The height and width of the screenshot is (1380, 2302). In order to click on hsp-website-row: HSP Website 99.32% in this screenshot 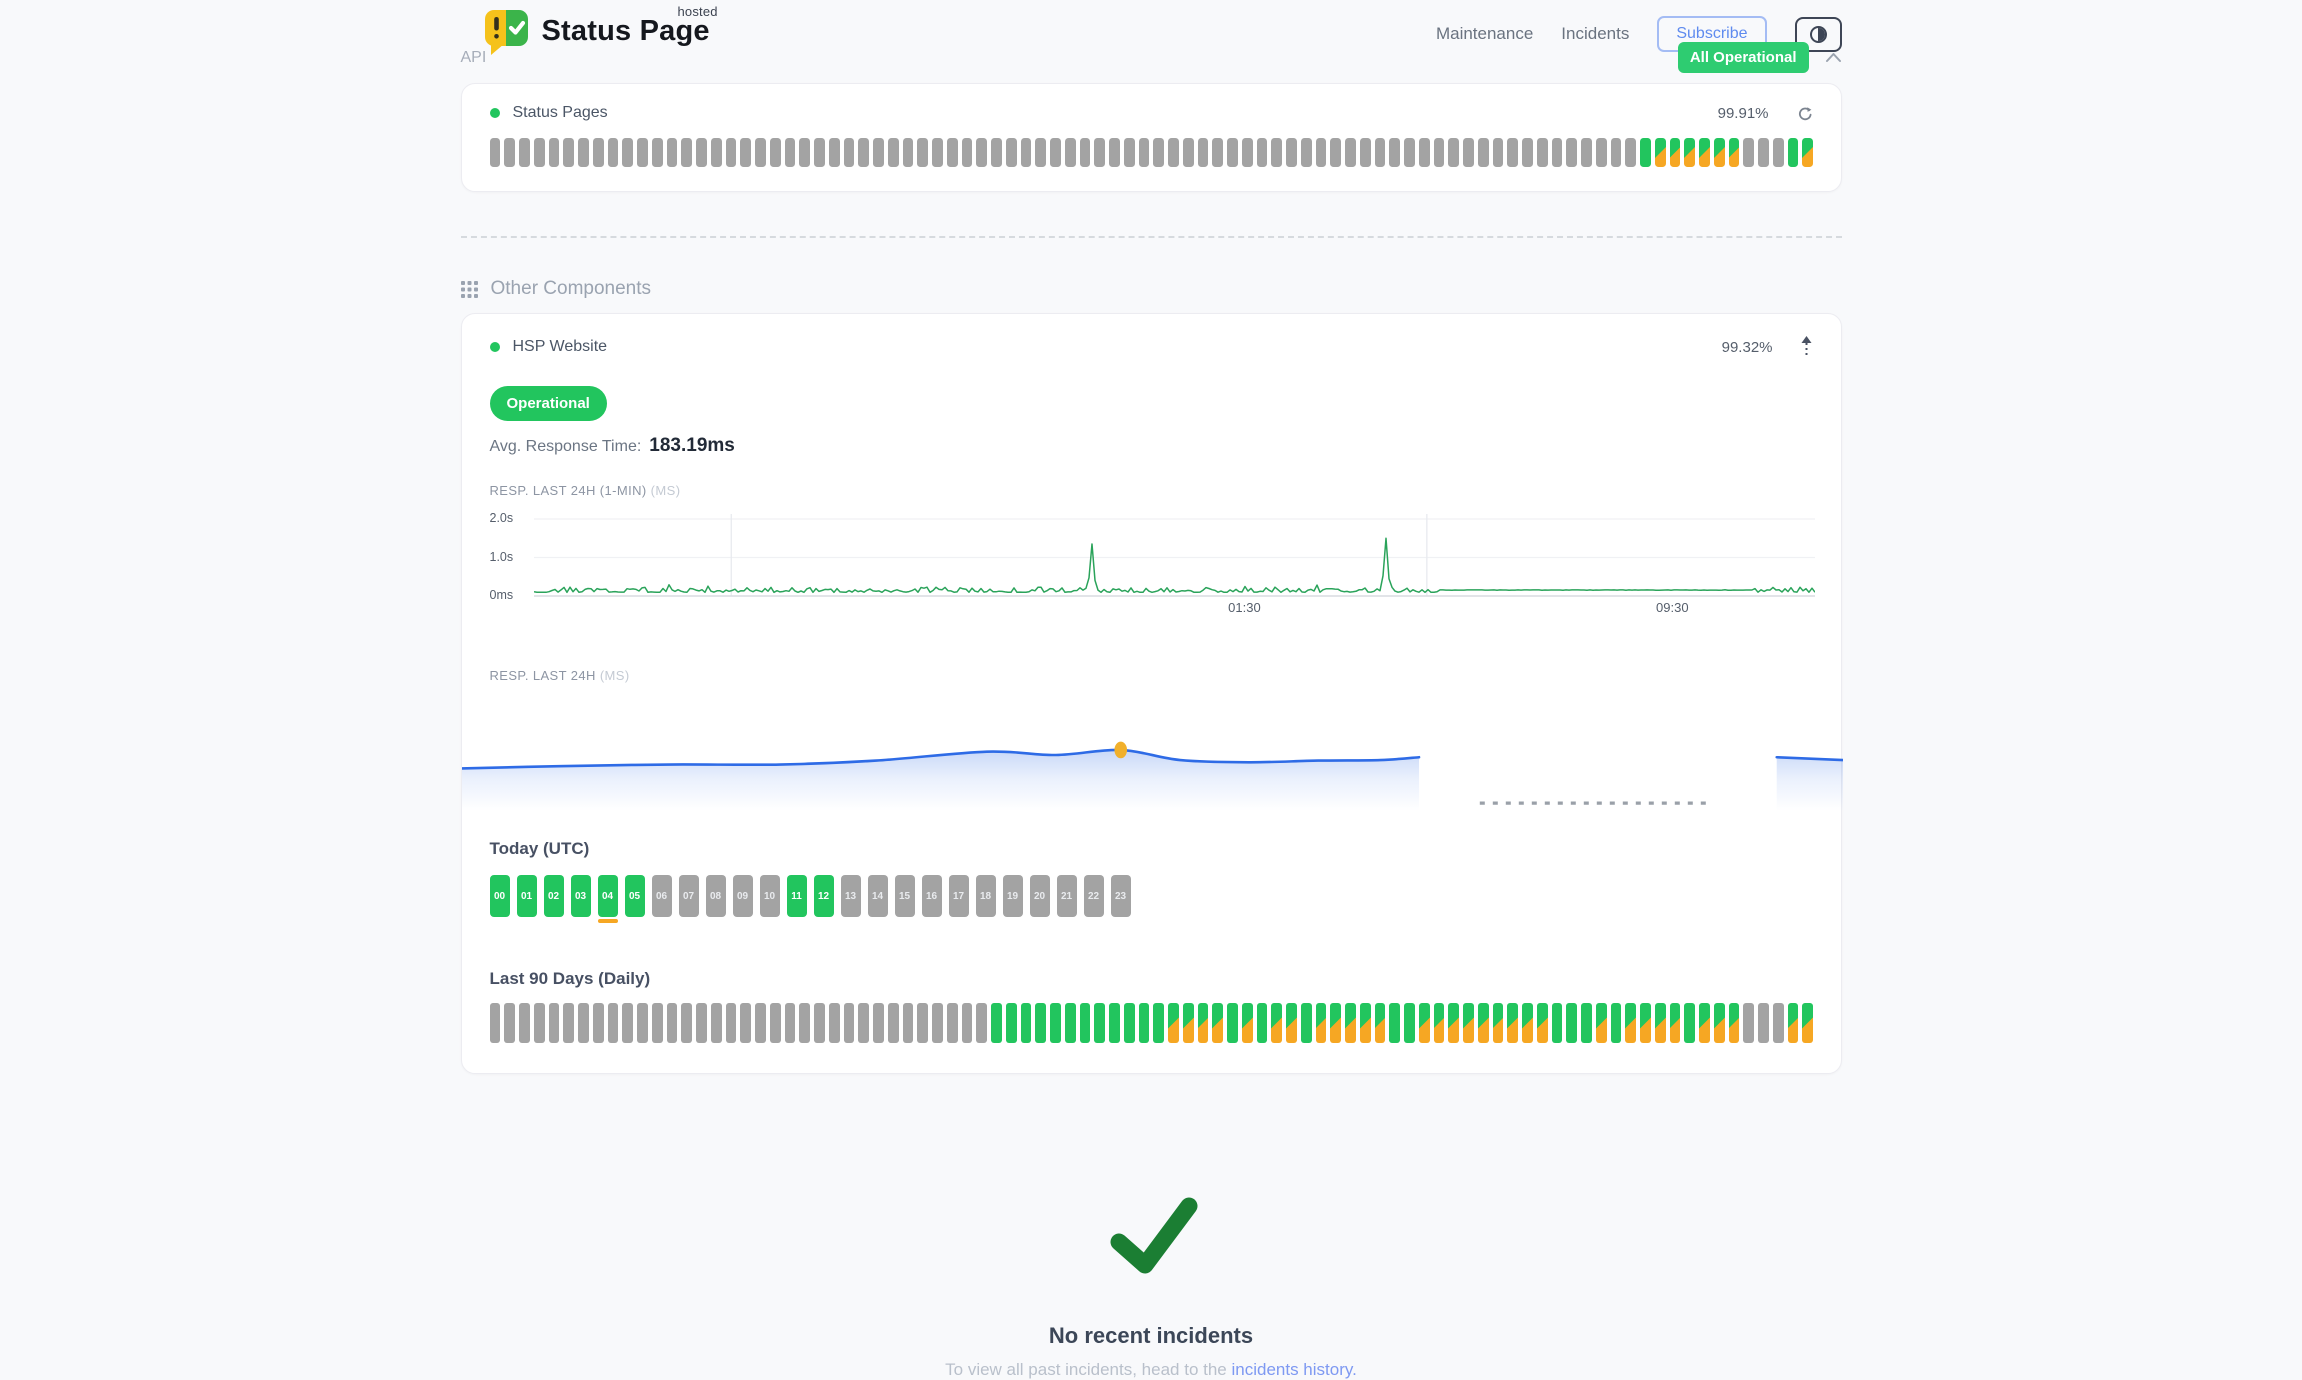, I will do `click(1151, 347)`.